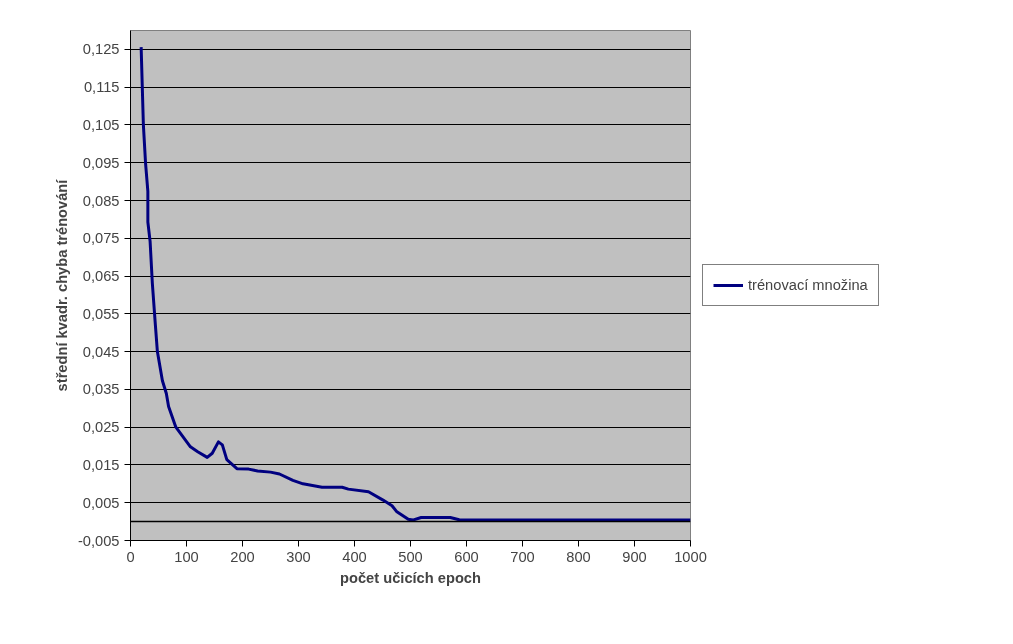 The width and height of the screenshot is (1013, 644). What do you see at coordinates (466, 556) in the screenshot?
I see `x-tick-label: 600` at bounding box center [466, 556].